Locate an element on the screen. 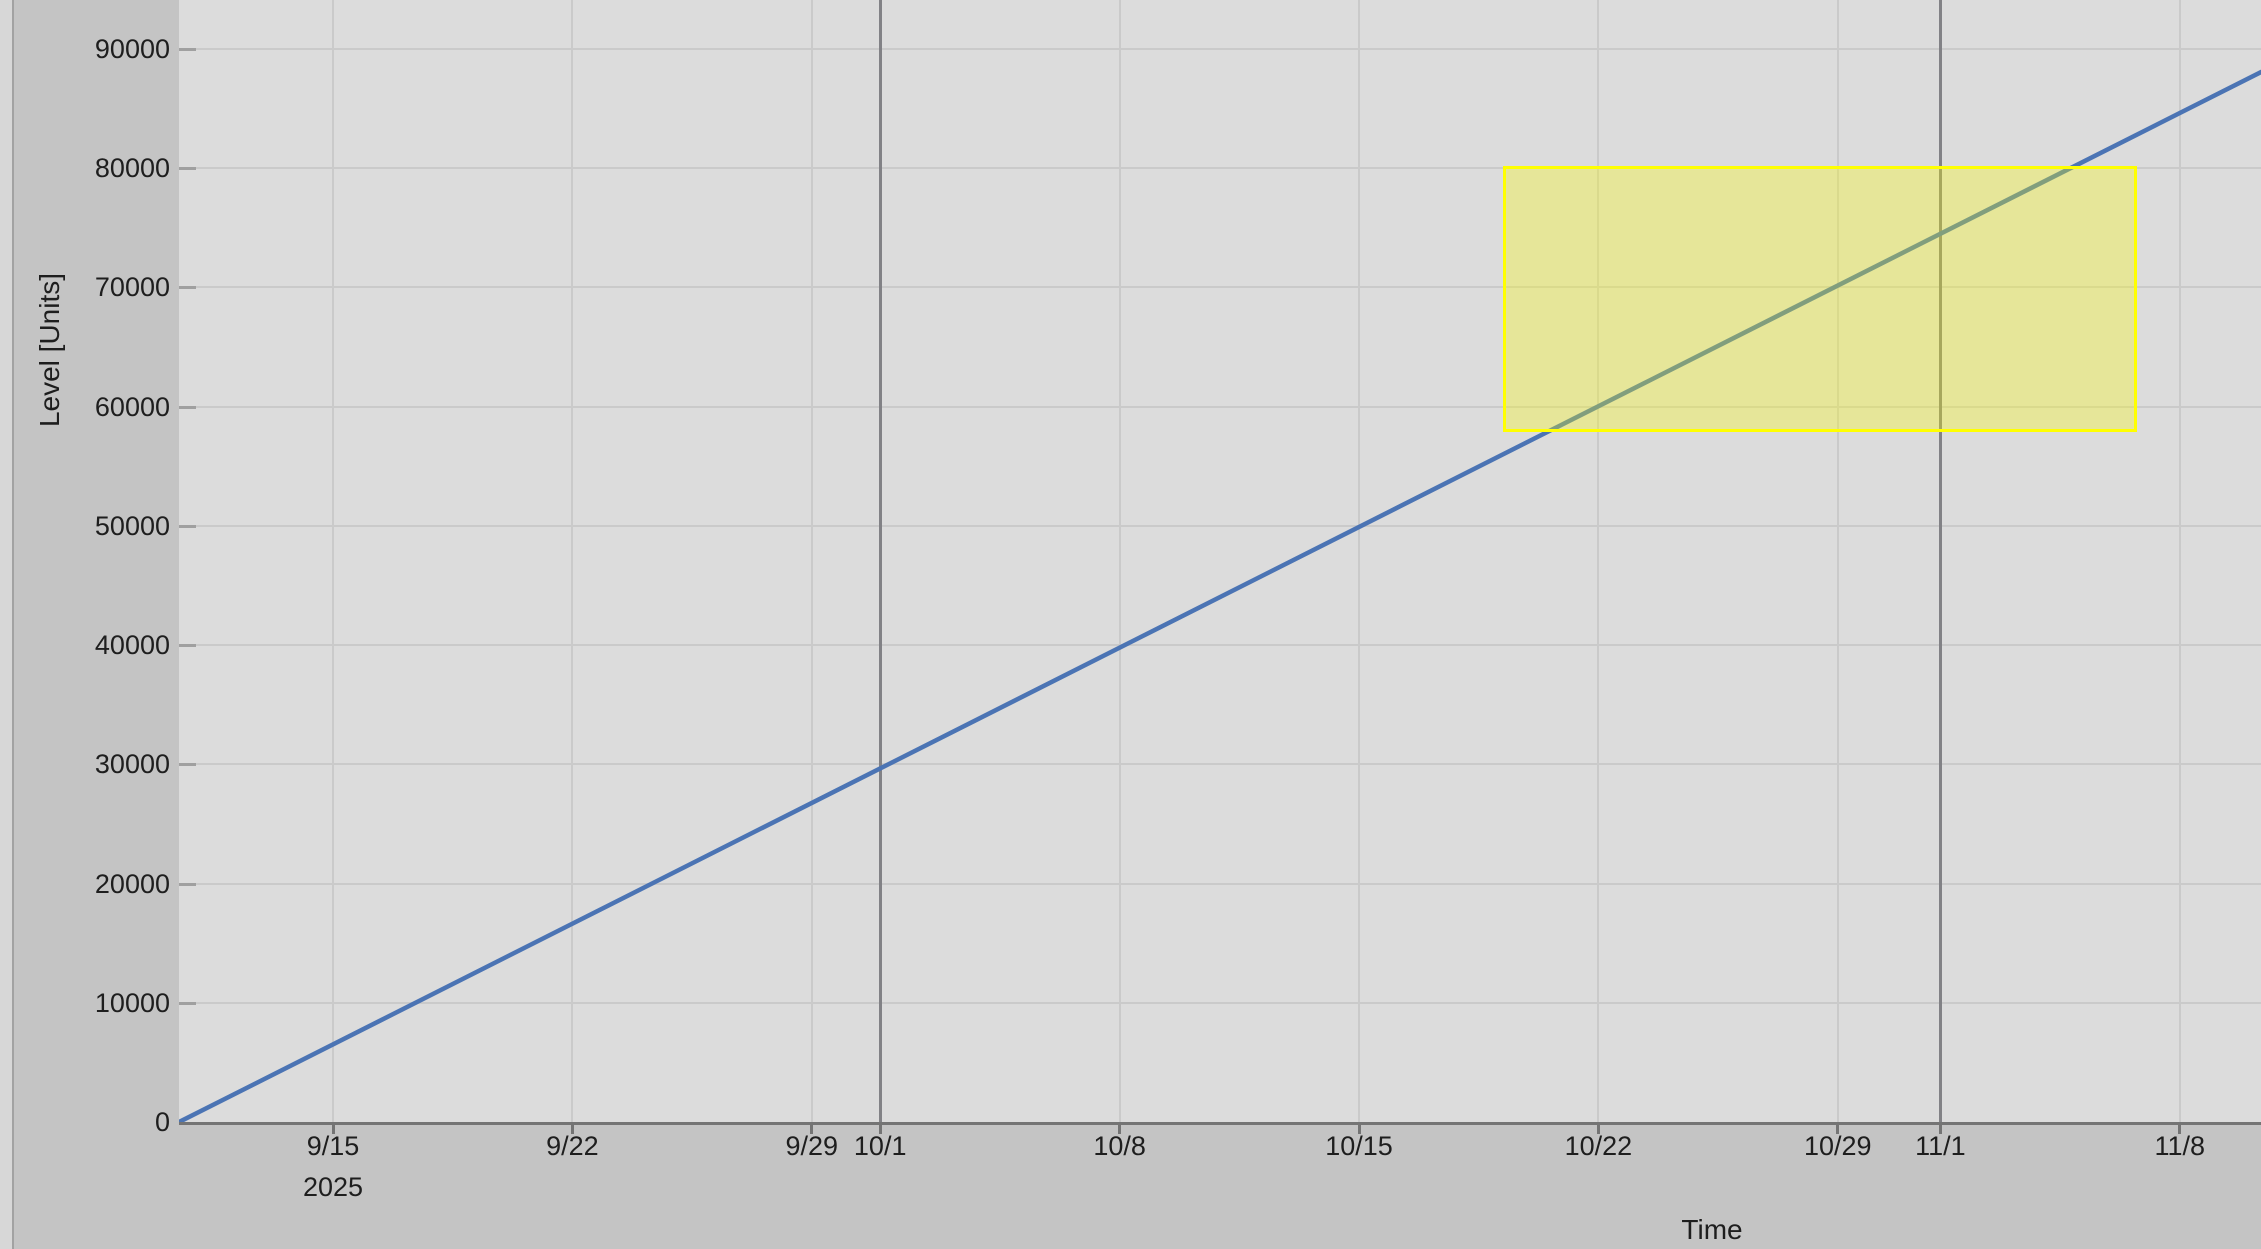 The image size is (2261, 1249). x-tick-label: 9/29 is located at coordinates (812, 1146).